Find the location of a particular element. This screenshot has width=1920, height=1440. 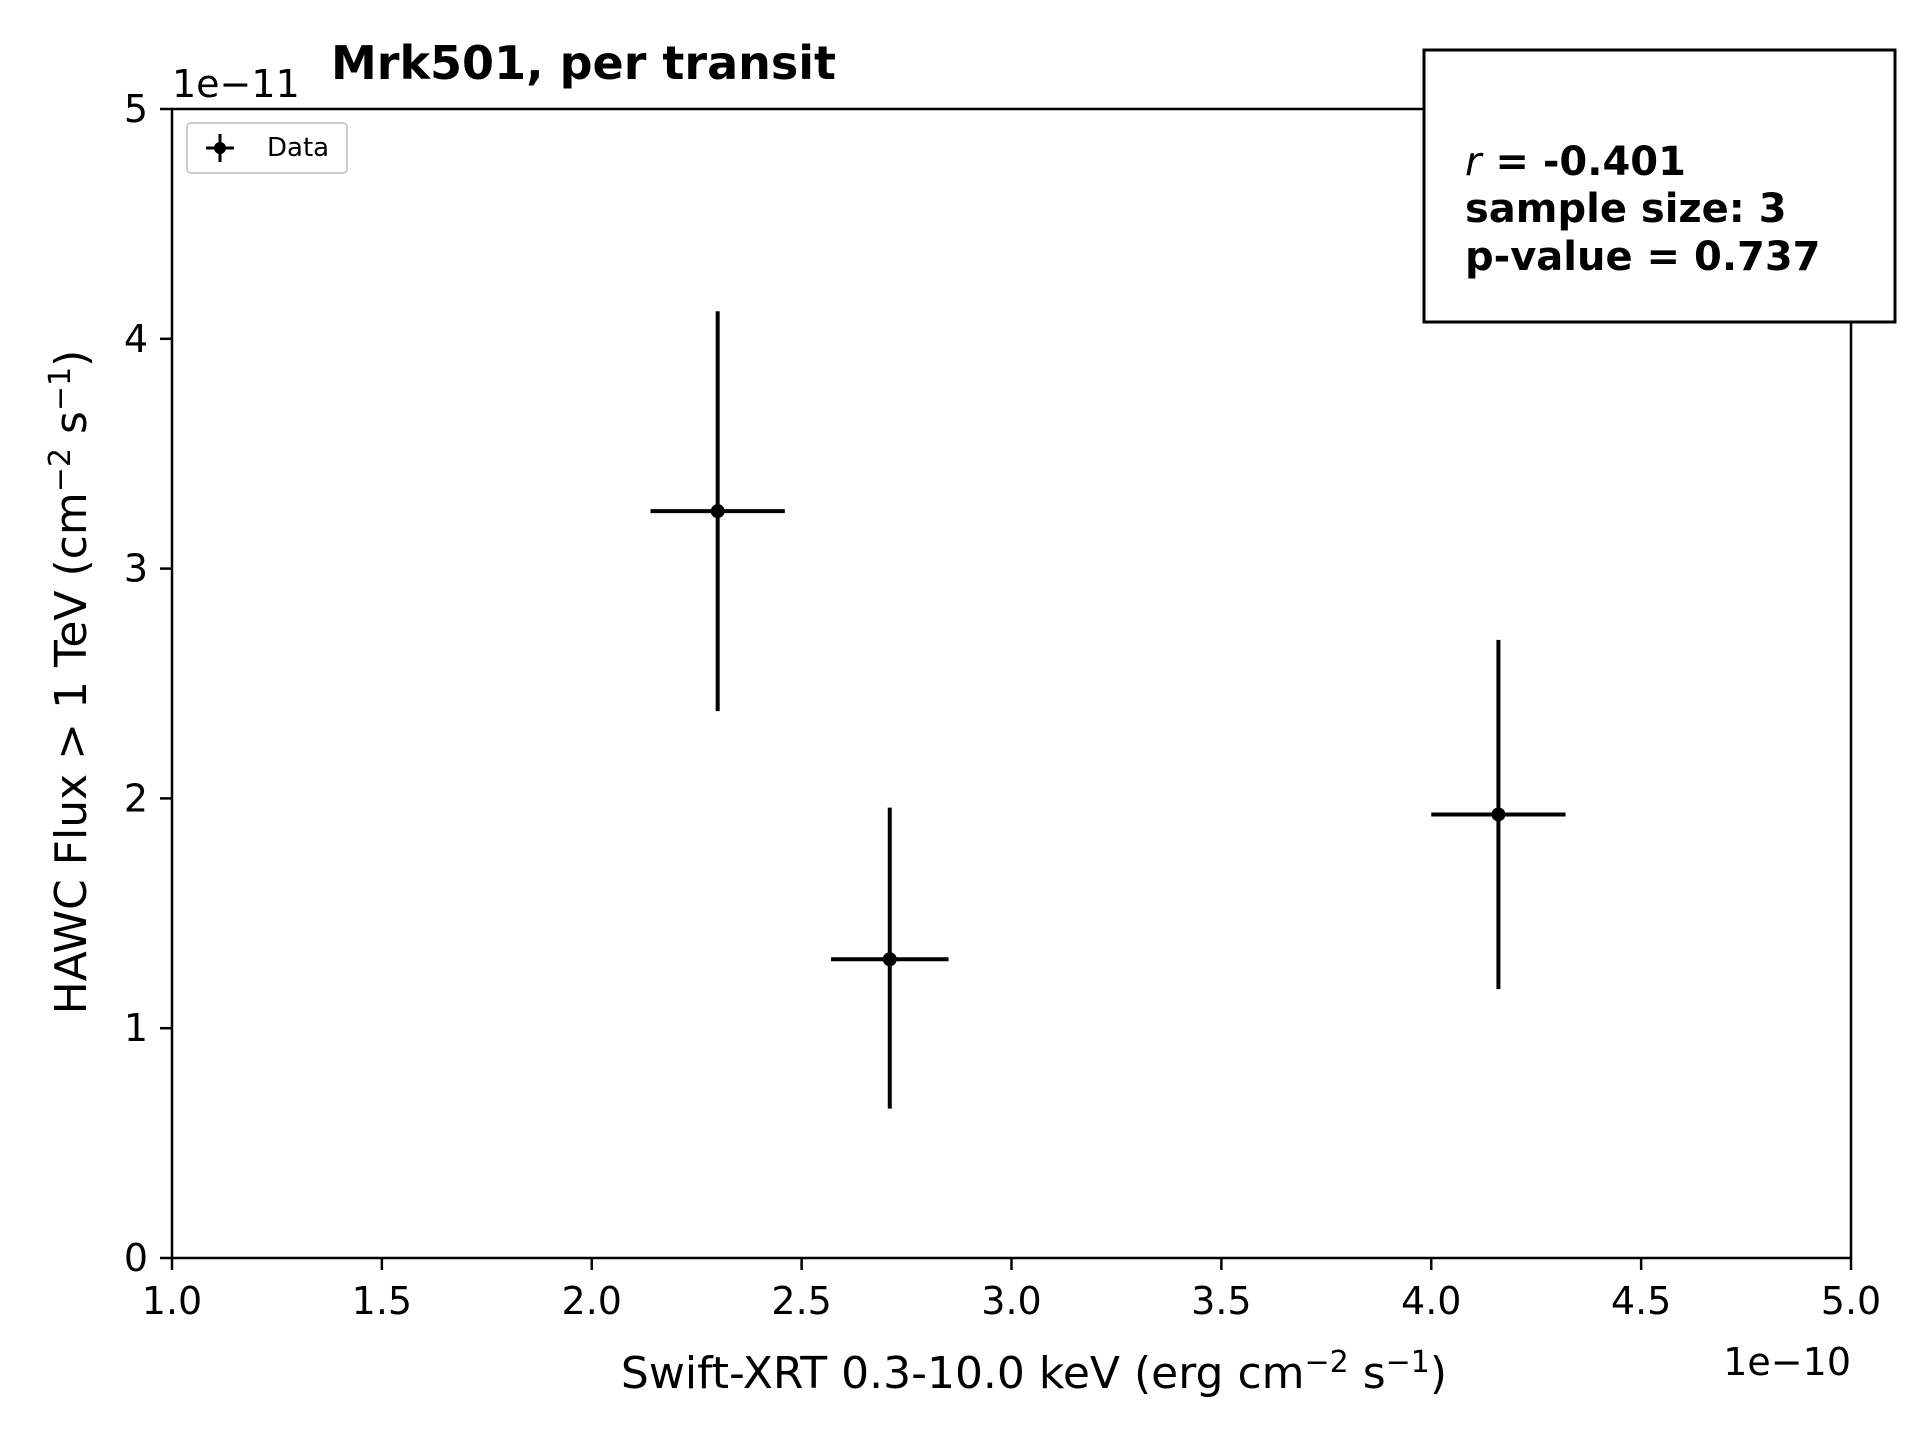

x-tick-label: 5.0 is located at coordinates (1851, 1301).